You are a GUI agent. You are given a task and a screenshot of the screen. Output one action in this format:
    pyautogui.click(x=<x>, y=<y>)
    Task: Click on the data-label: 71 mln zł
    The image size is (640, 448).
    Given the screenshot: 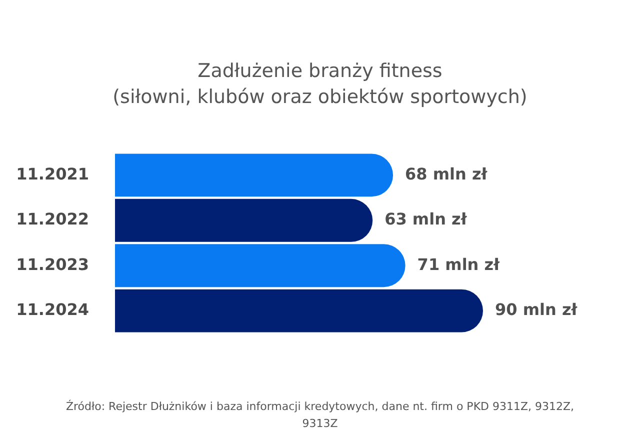 What is the action you would take?
    pyautogui.click(x=459, y=264)
    